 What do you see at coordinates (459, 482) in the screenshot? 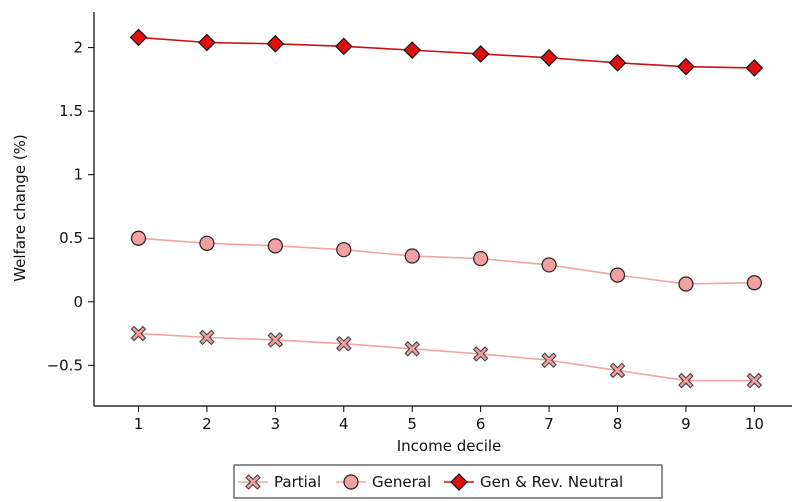
I see `legend-diamond-icon` at bounding box center [459, 482].